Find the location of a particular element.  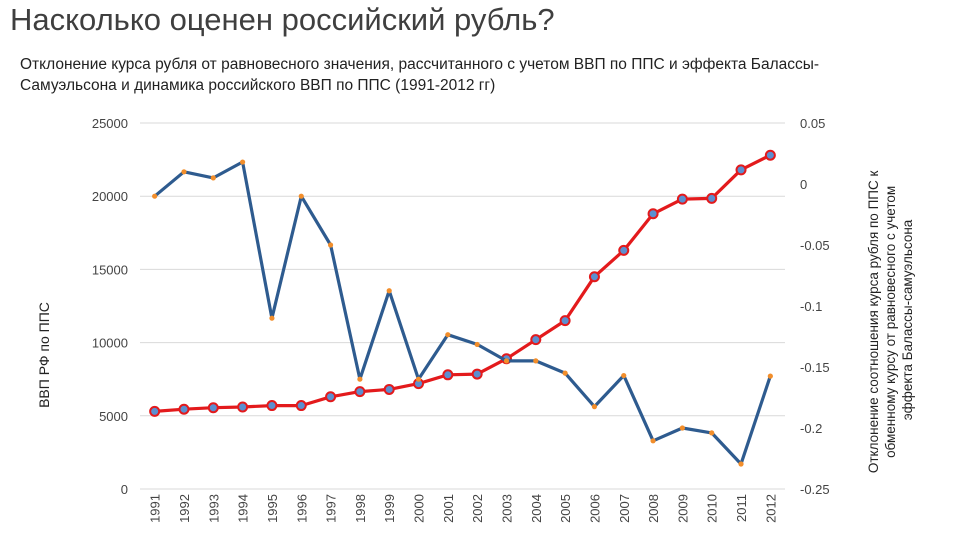

right-tick-label: -0.25 is located at coordinates (815, 489).